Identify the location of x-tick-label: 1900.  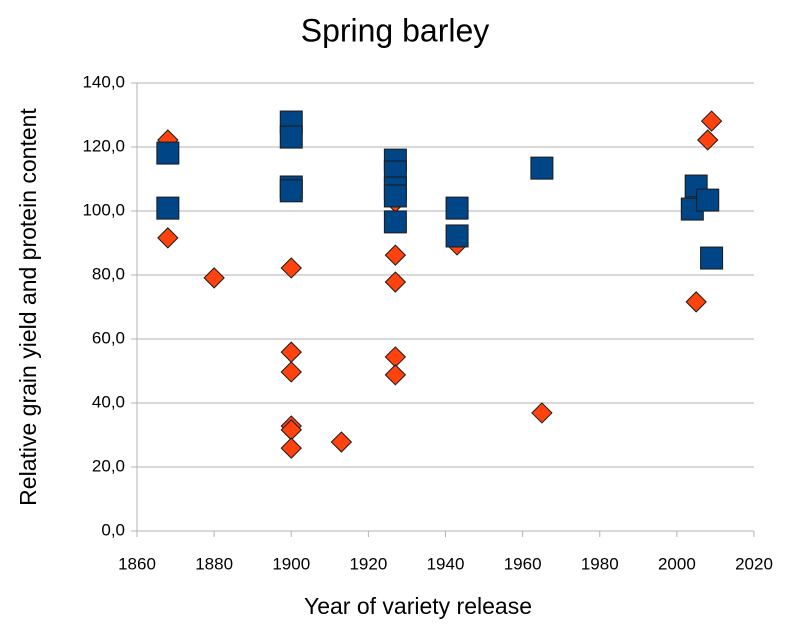
(291, 563).